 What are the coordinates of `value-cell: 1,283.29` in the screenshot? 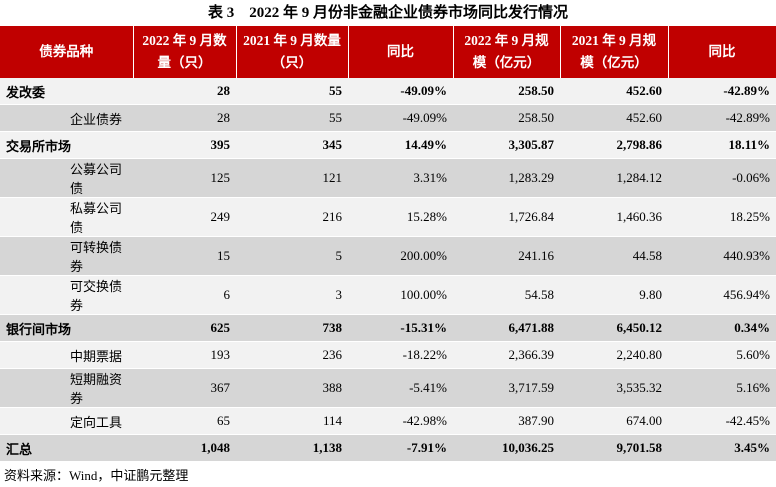 It's located at (506, 178).